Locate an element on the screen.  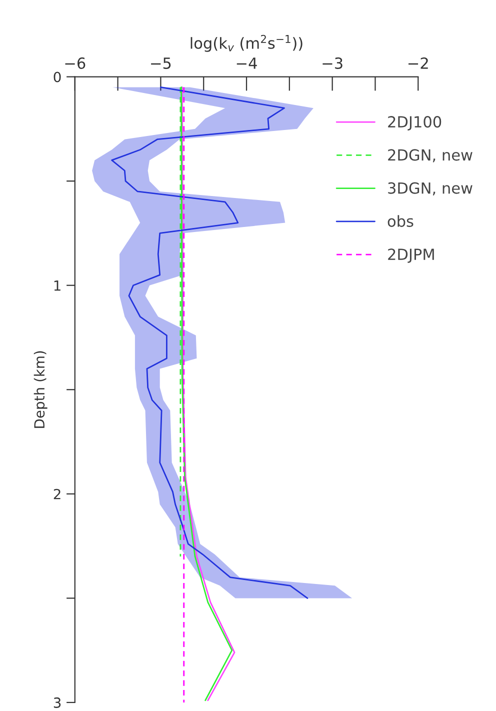
legend-label: 3DGN, new is located at coordinates (430, 189).